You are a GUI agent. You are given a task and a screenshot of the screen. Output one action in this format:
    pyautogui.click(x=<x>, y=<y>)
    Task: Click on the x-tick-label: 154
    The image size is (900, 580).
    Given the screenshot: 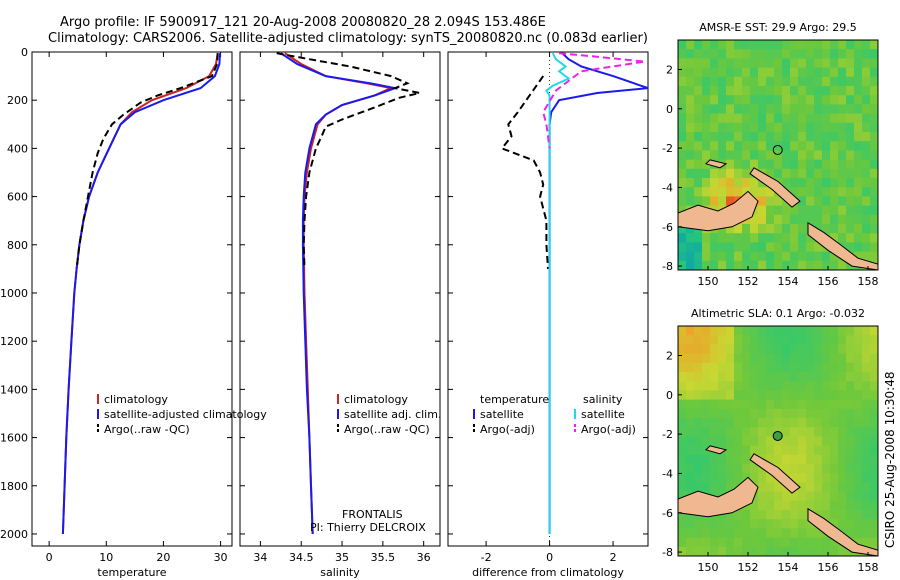 What is the action you would take?
    pyautogui.click(x=788, y=567)
    